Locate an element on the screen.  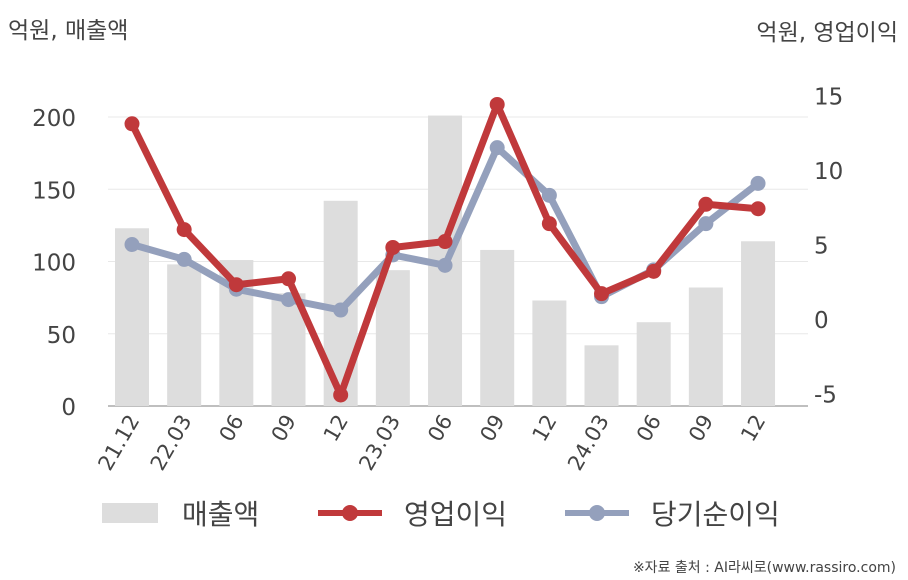
legend-label: 영업이익 is located at coordinates (455, 514).